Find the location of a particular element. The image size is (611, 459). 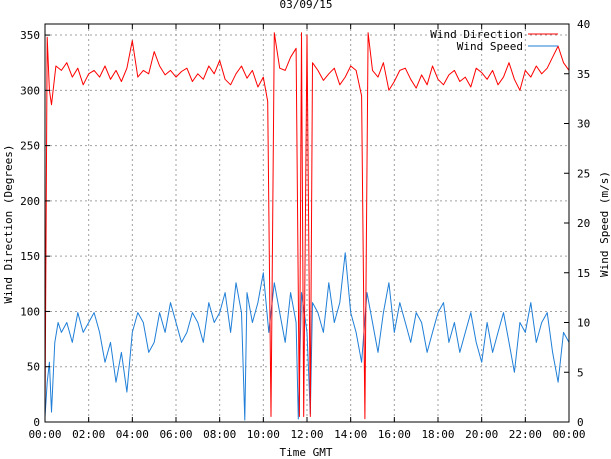

y-tick-label-left: 100 is located at coordinates (30, 311).